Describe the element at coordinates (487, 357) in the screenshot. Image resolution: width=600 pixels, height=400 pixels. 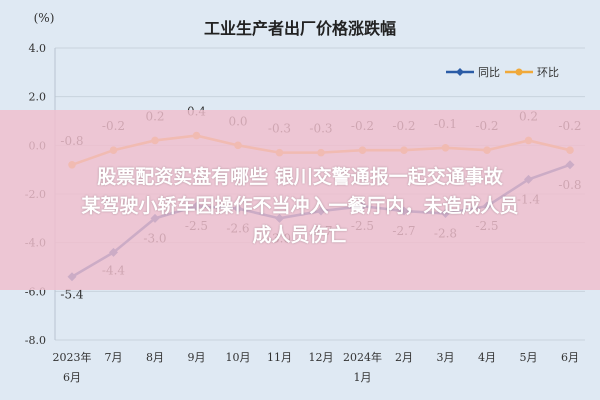
I see `x-tick-label: 4月` at that location.